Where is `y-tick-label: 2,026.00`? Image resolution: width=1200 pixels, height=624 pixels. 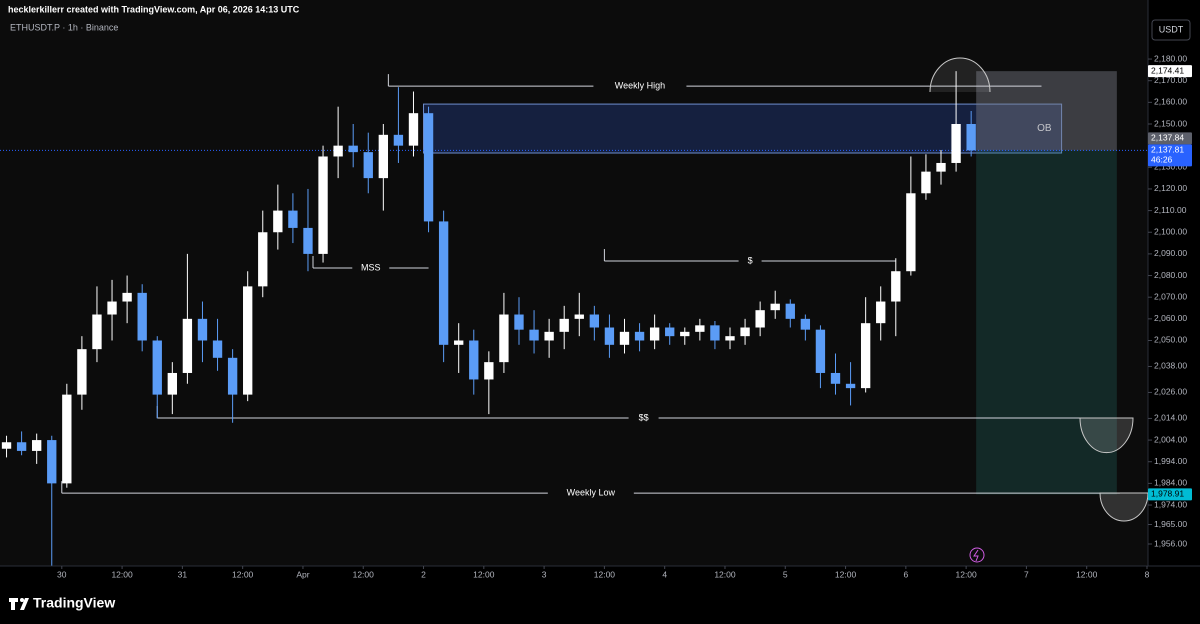
y-tick-label: 2,026.00 is located at coordinates (1170, 392).